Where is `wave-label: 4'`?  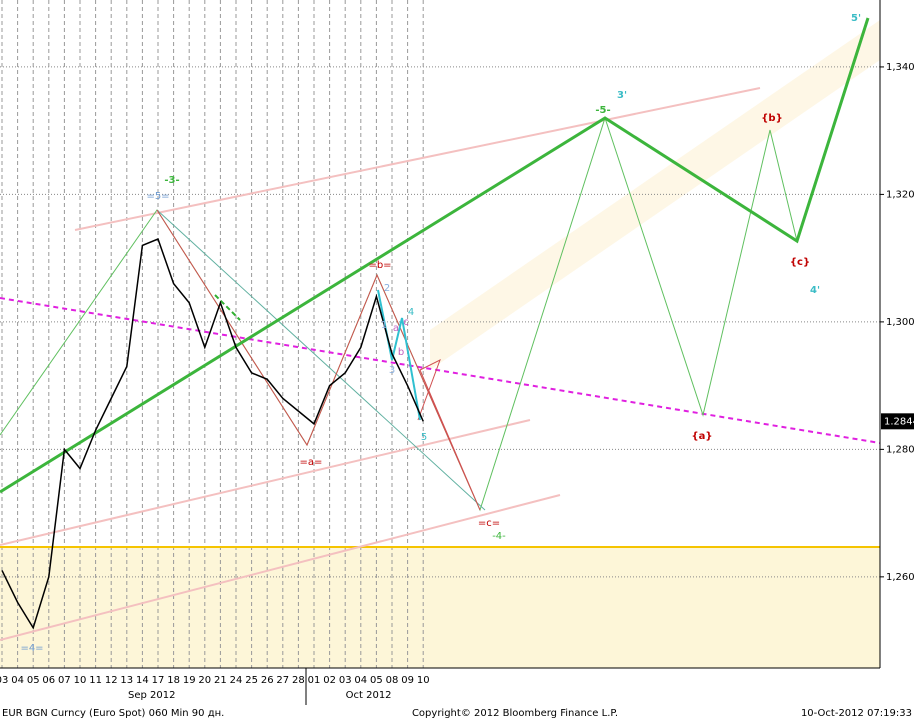 wave-label: 4' is located at coordinates (815, 290).